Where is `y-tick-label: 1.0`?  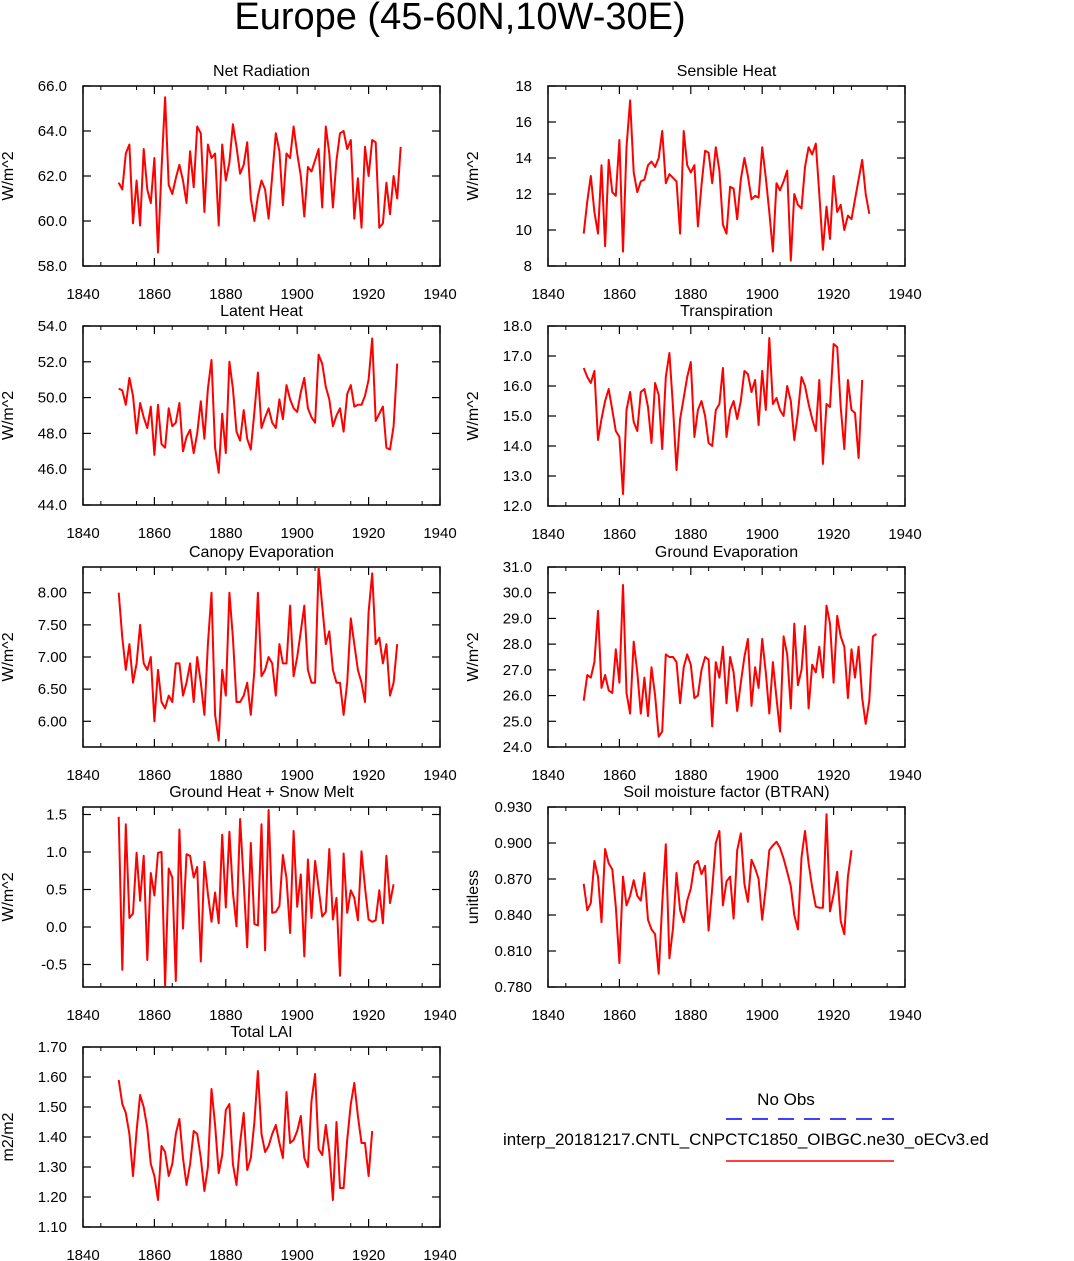 y-tick-label: 1.0 is located at coordinates (56, 852).